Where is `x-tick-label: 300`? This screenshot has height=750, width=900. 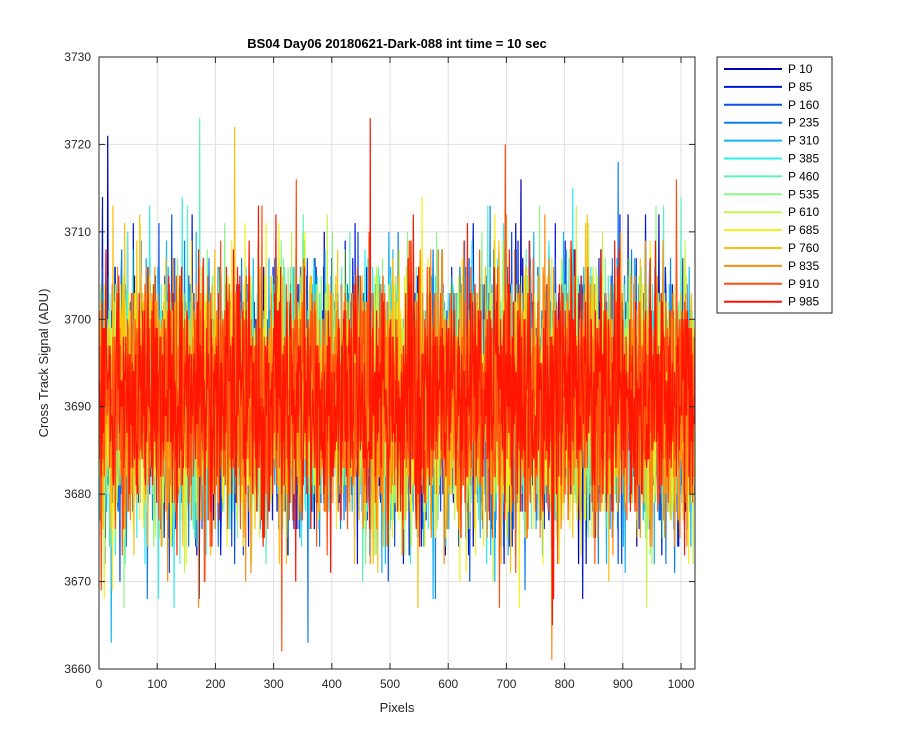 x-tick-label: 300 is located at coordinates (274, 684).